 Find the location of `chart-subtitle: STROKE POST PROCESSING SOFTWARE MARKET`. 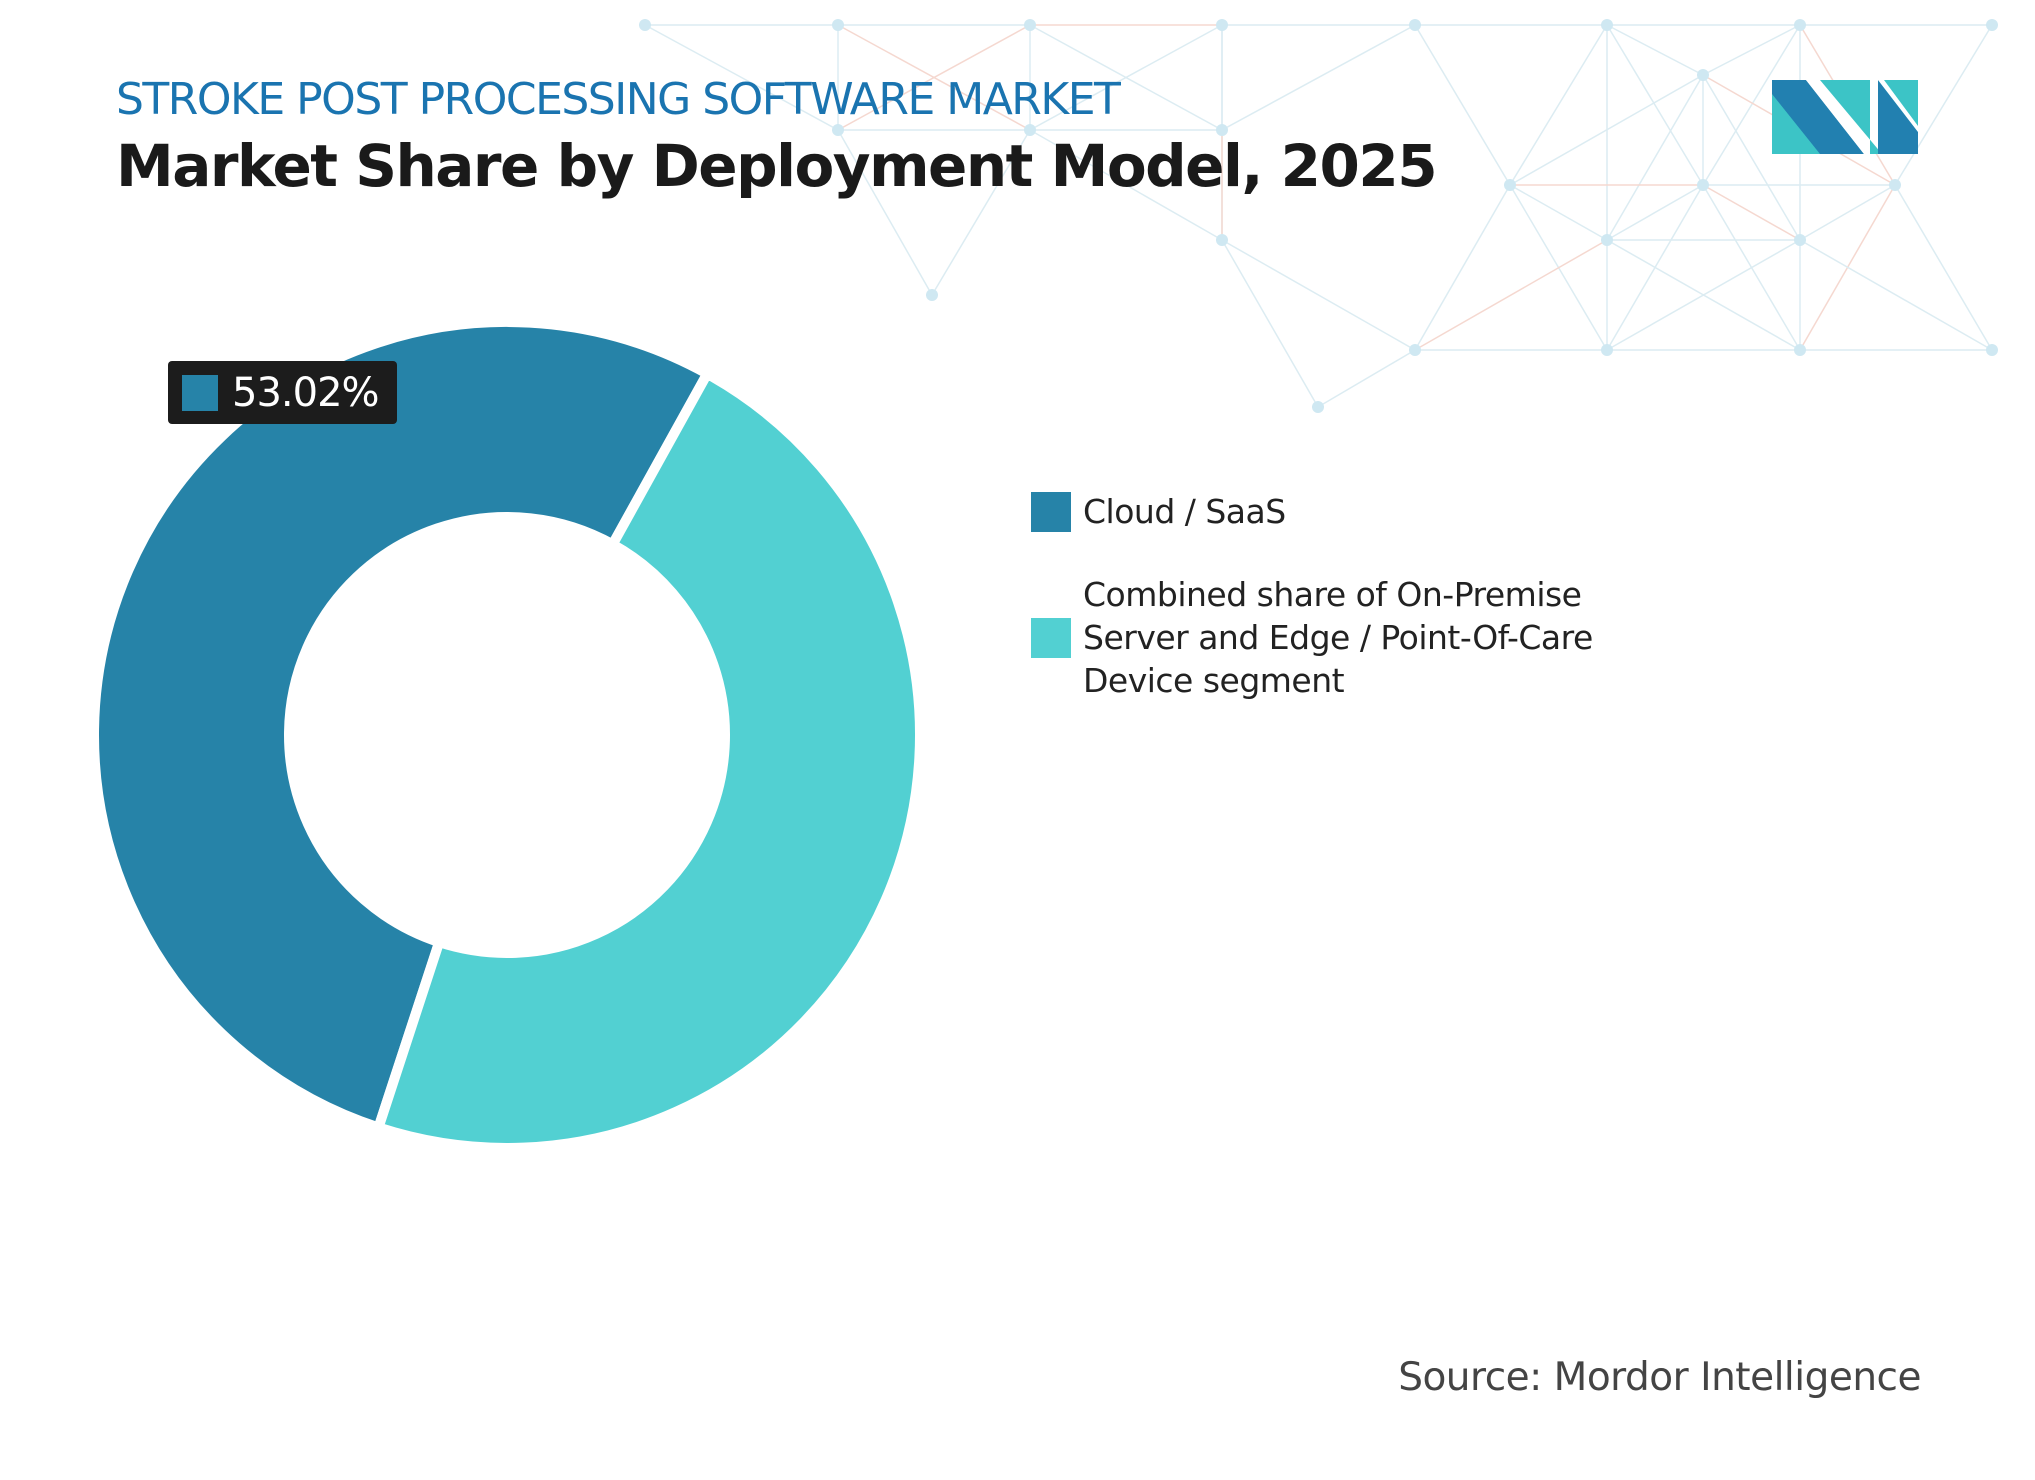

chart-subtitle: STROKE POST PROCESSING SOFTWARE MARKET is located at coordinates (618, 99).